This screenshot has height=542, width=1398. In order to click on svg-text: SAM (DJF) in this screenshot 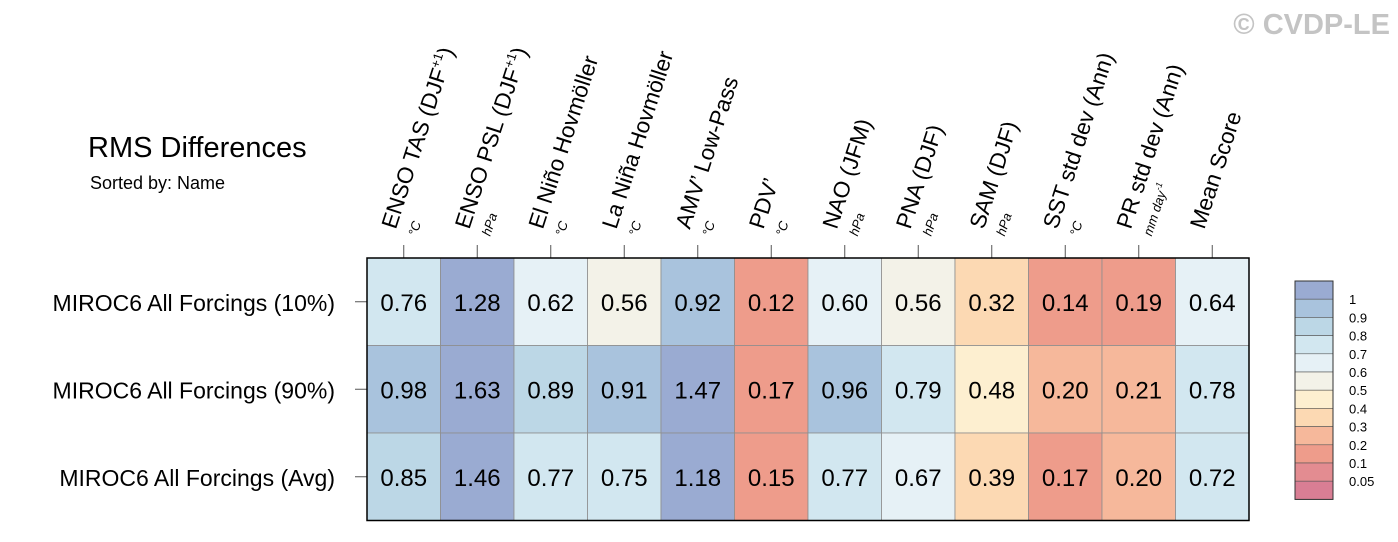, I will do `click(994, 175)`.